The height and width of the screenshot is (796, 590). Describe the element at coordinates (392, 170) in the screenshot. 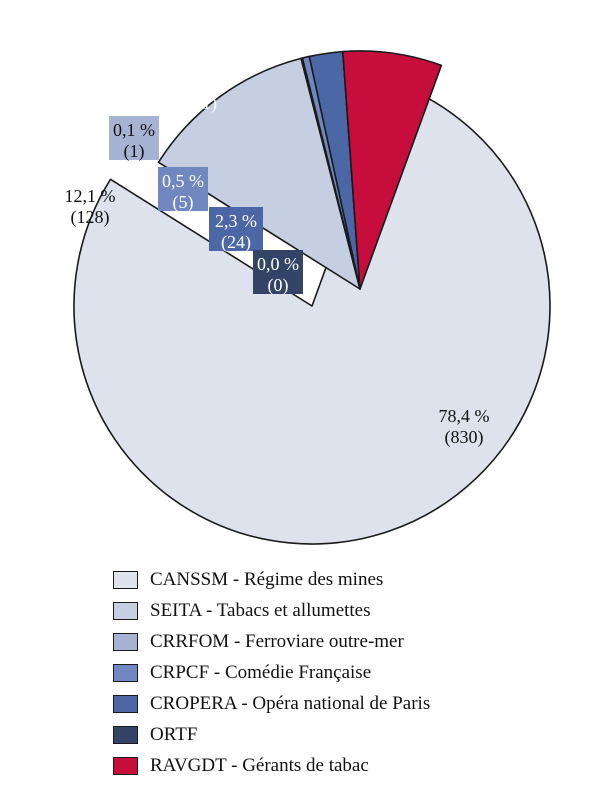

I see `pie-slice-ravgdt` at that location.